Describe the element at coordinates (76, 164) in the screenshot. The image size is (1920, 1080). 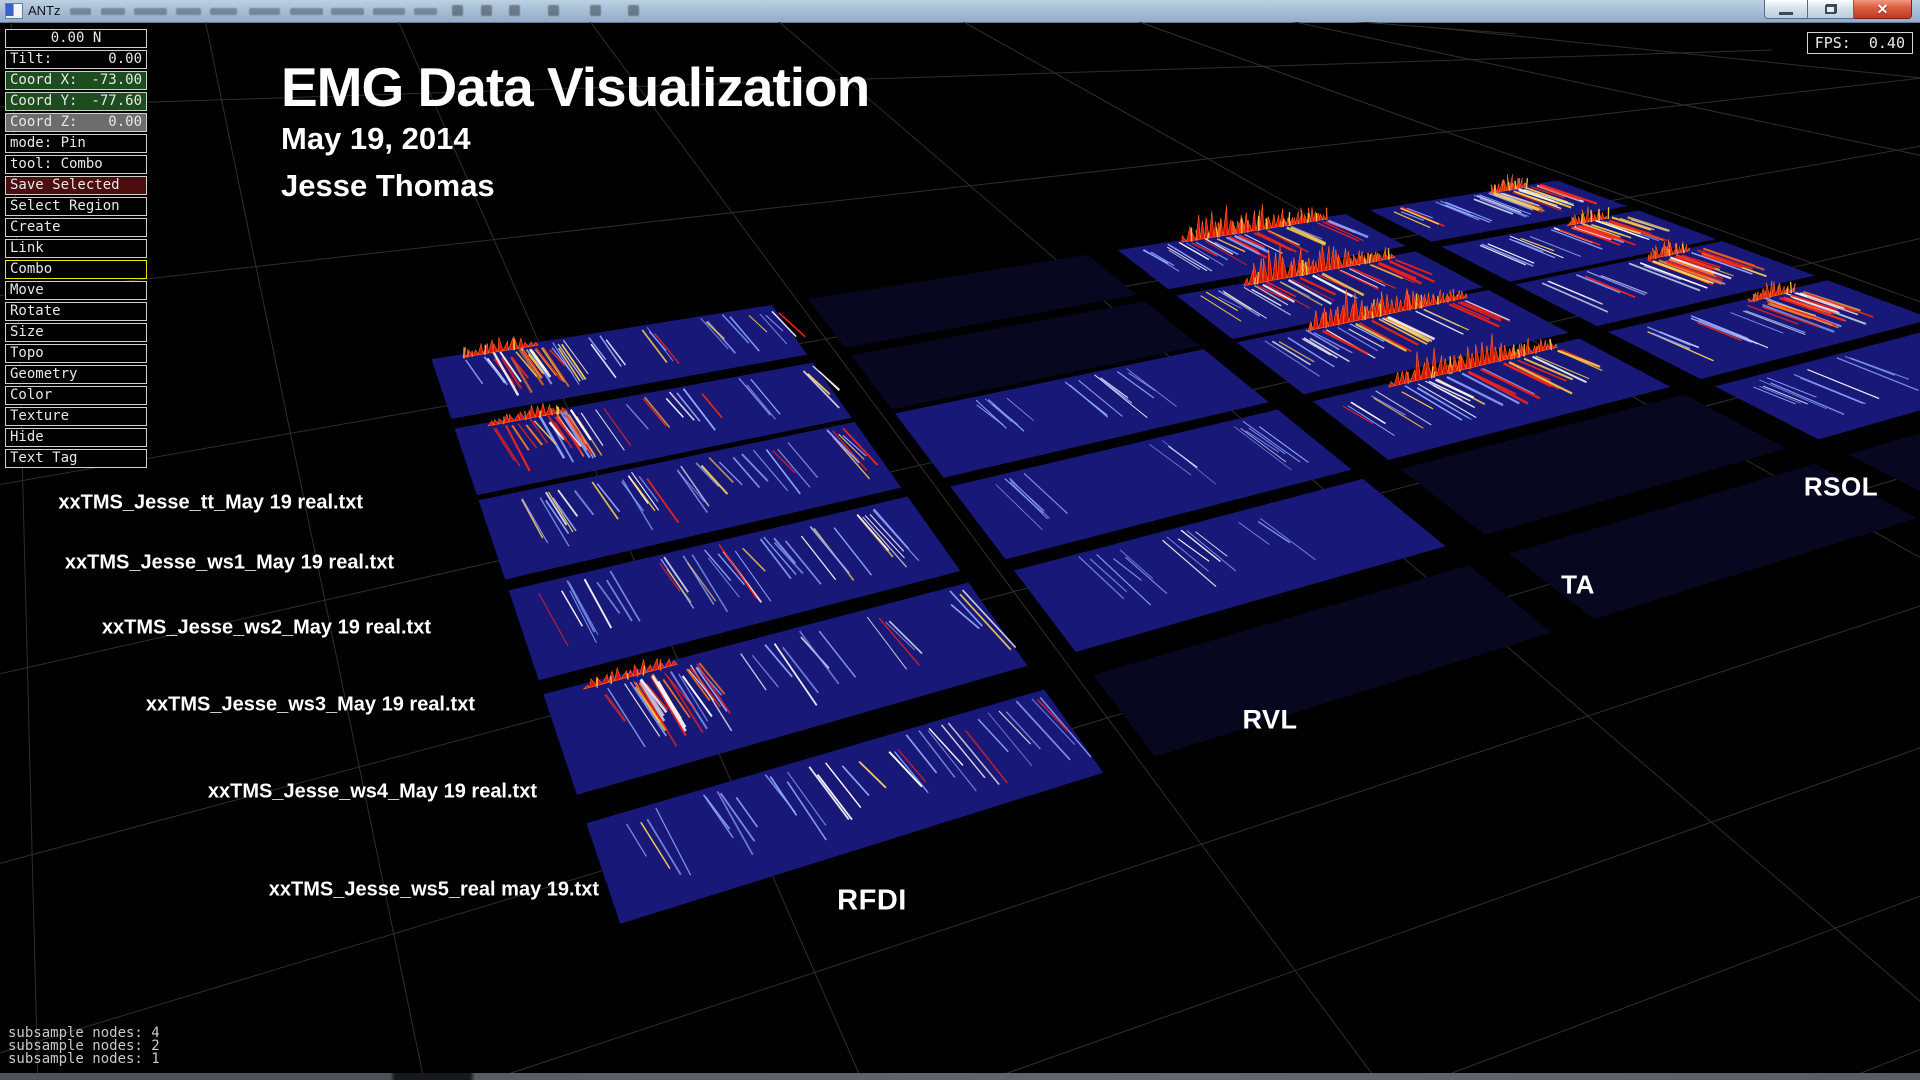
I see `hud-item-tool-combo: tool: Combo` at that location.